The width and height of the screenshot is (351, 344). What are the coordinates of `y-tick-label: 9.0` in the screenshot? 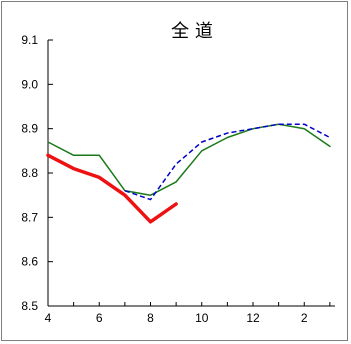 It's located at (29, 84).